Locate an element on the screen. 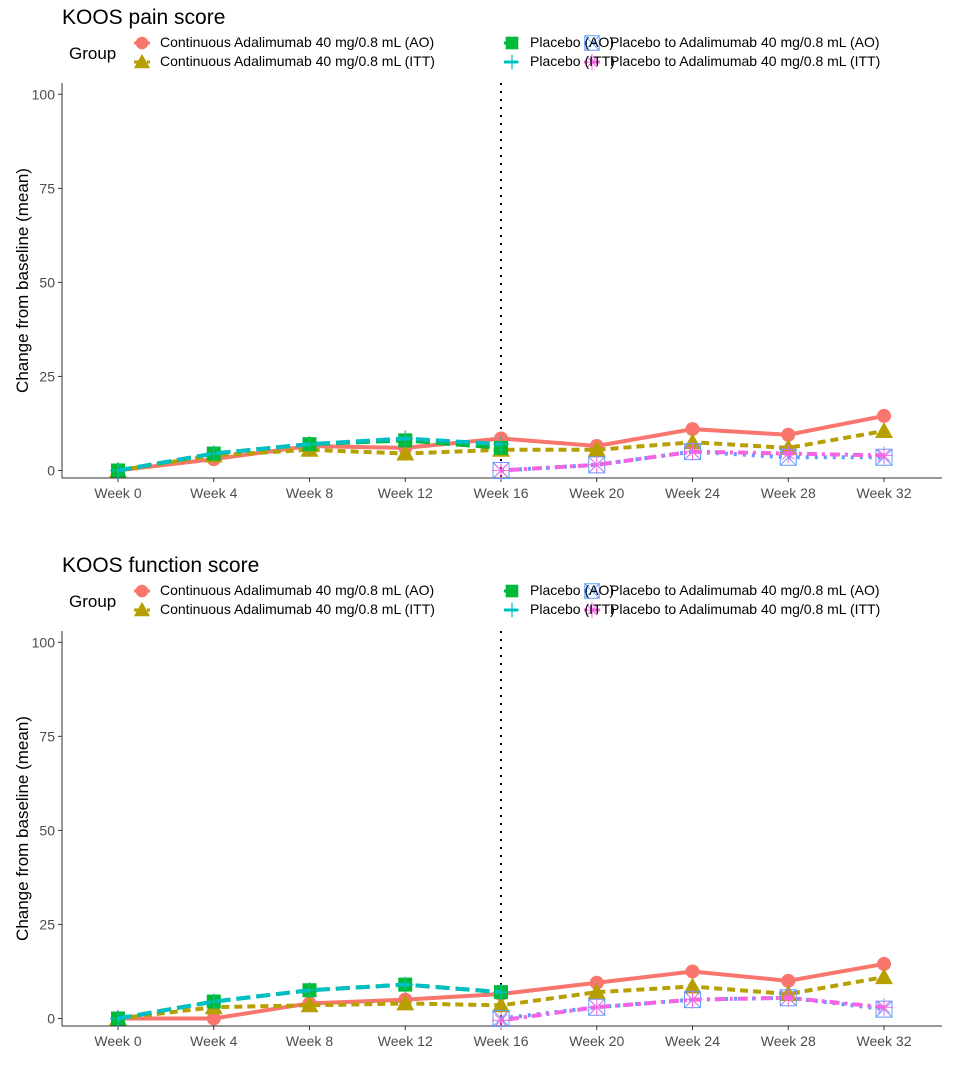 This screenshot has height=1078, width=958. chart-title: KOOS pain score is located at coordinates (144, 17).